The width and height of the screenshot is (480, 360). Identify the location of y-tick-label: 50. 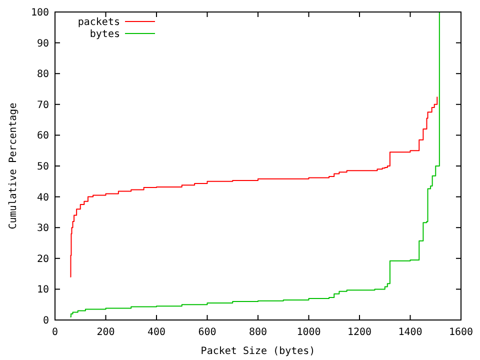
(42, 167).